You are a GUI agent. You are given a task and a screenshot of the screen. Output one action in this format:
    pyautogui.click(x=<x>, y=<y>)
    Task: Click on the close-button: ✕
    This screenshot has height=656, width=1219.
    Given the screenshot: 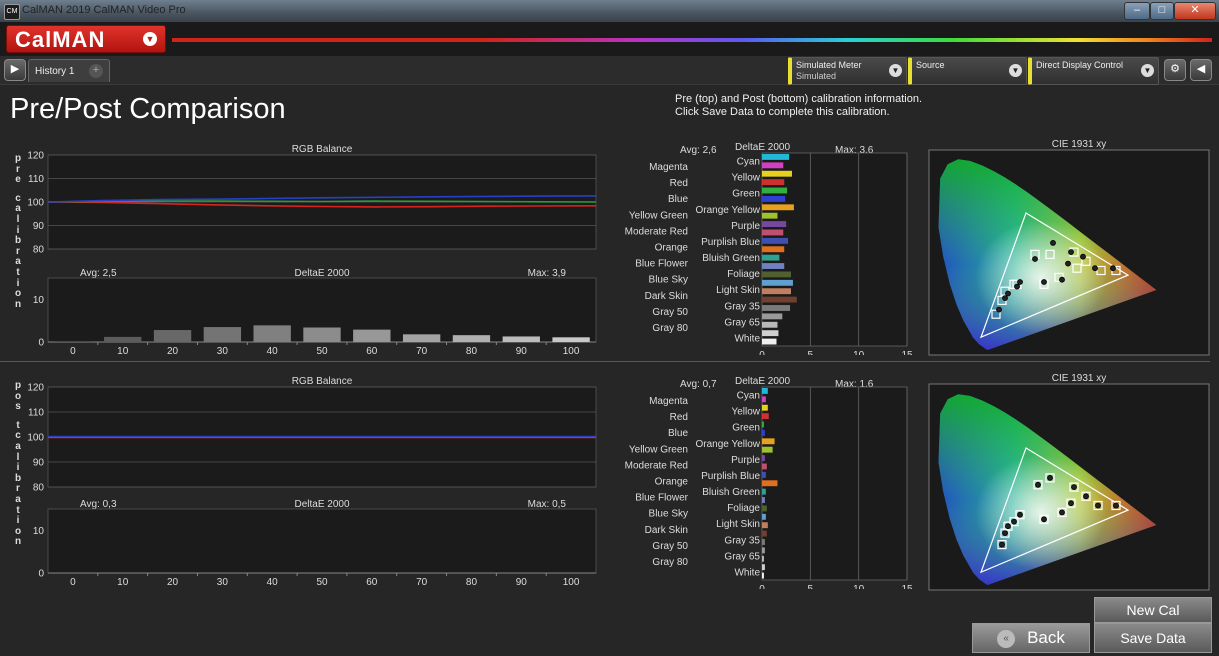 What is the action you would take?
    pyautogui.click(x=1195, y=11)
    